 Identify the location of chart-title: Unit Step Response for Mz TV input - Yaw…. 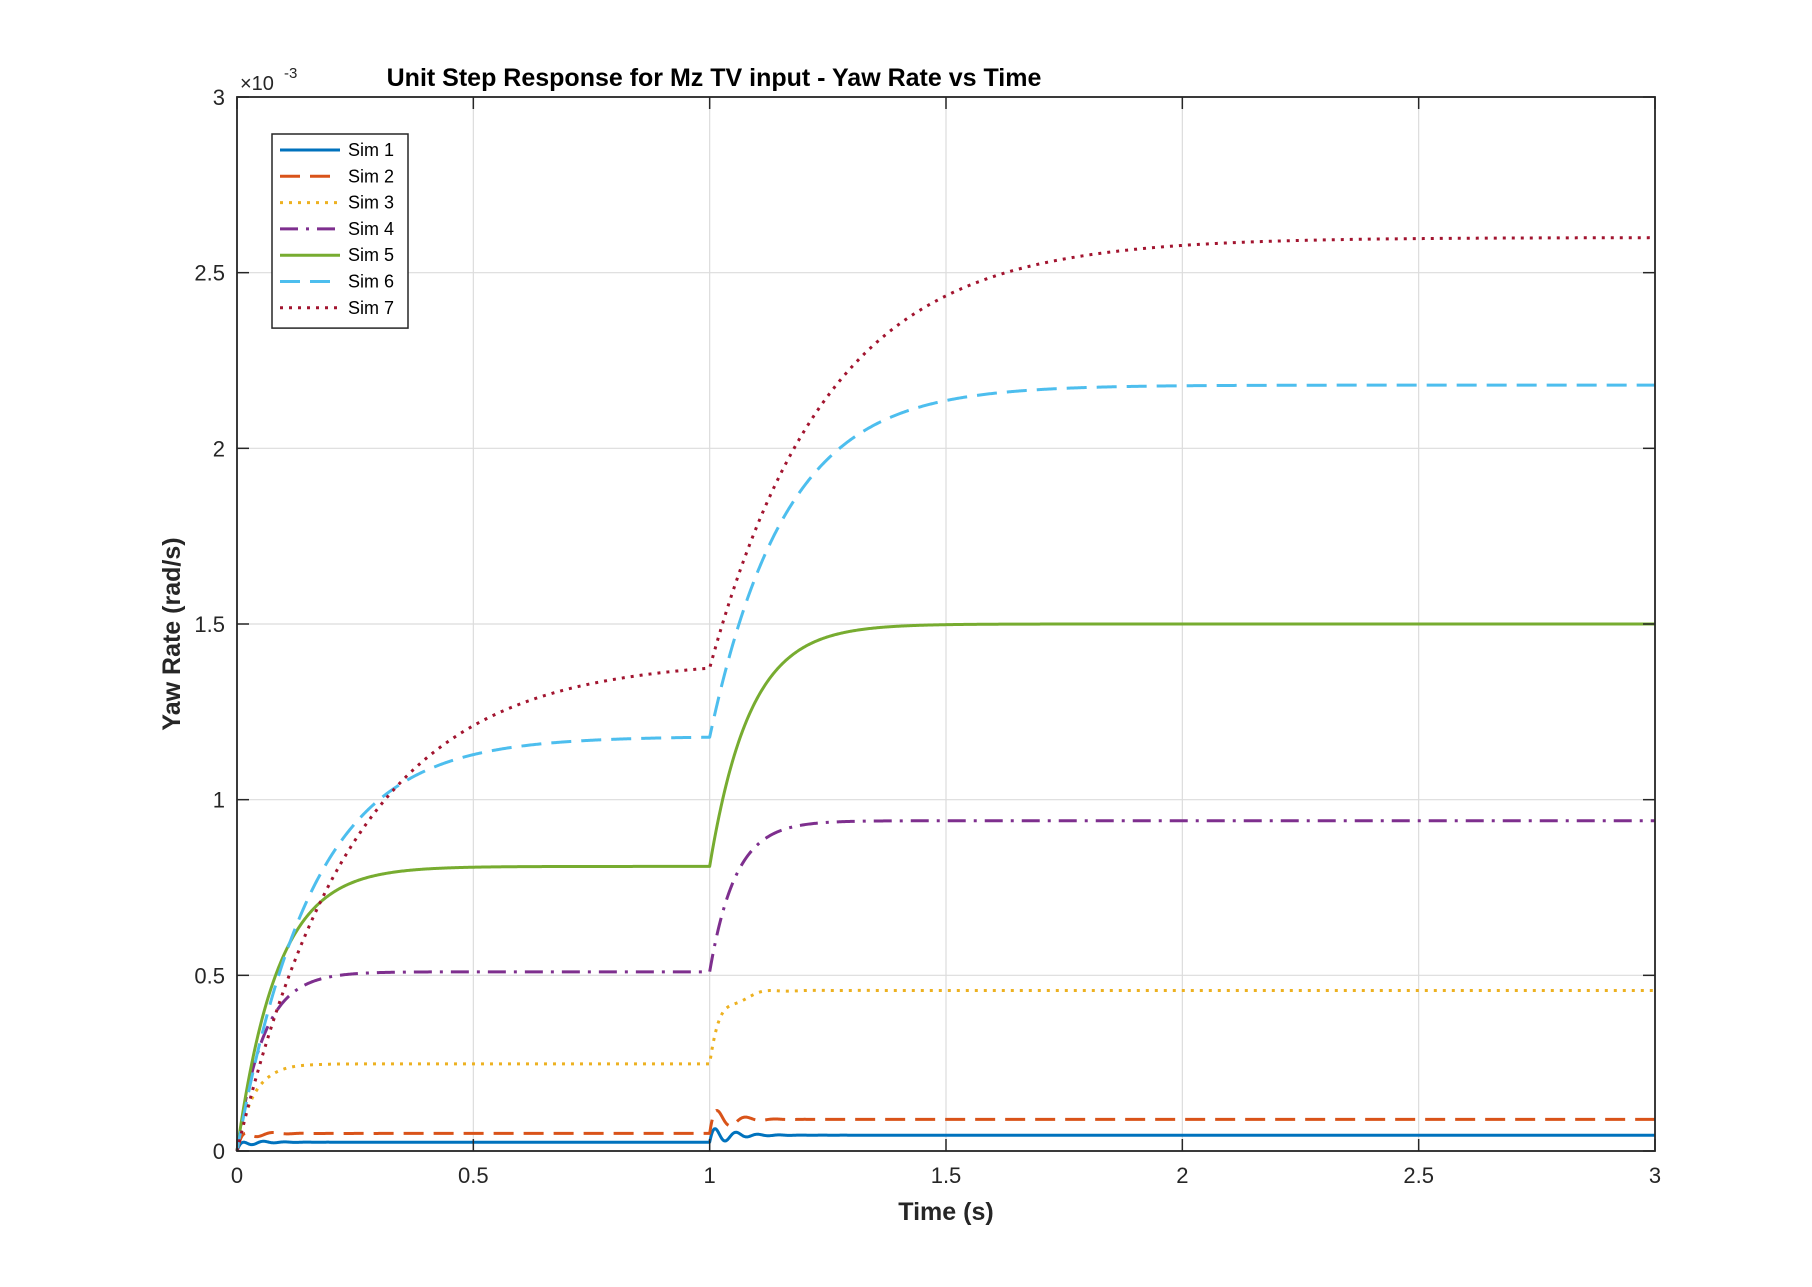
(714, 78).